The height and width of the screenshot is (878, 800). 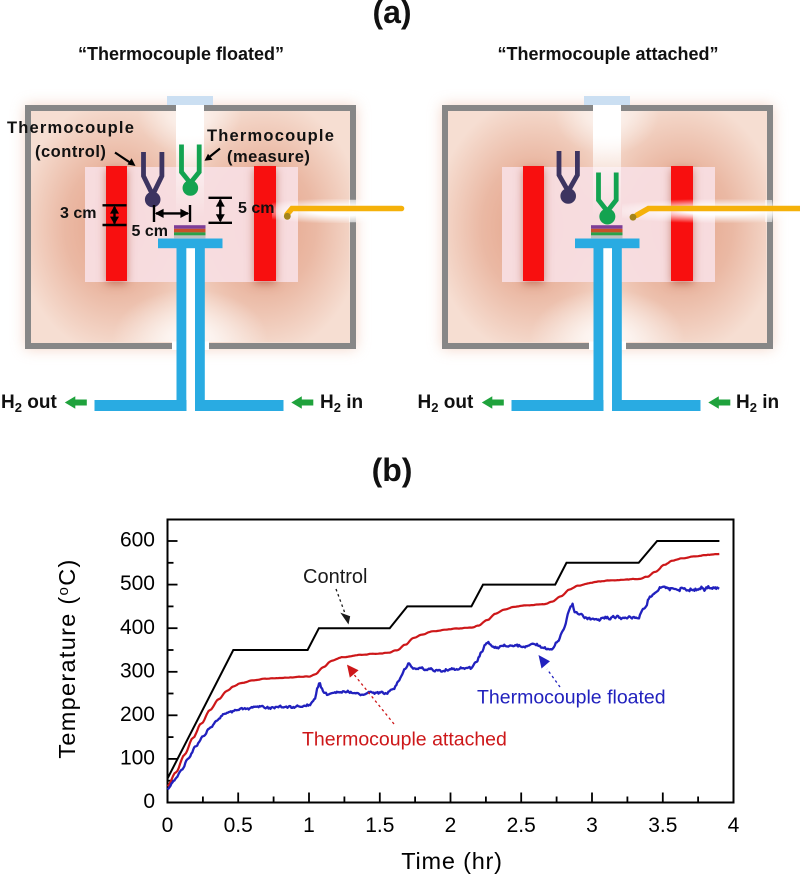 I want to click on svg-text: 0.5, so click(x=238, y=825).